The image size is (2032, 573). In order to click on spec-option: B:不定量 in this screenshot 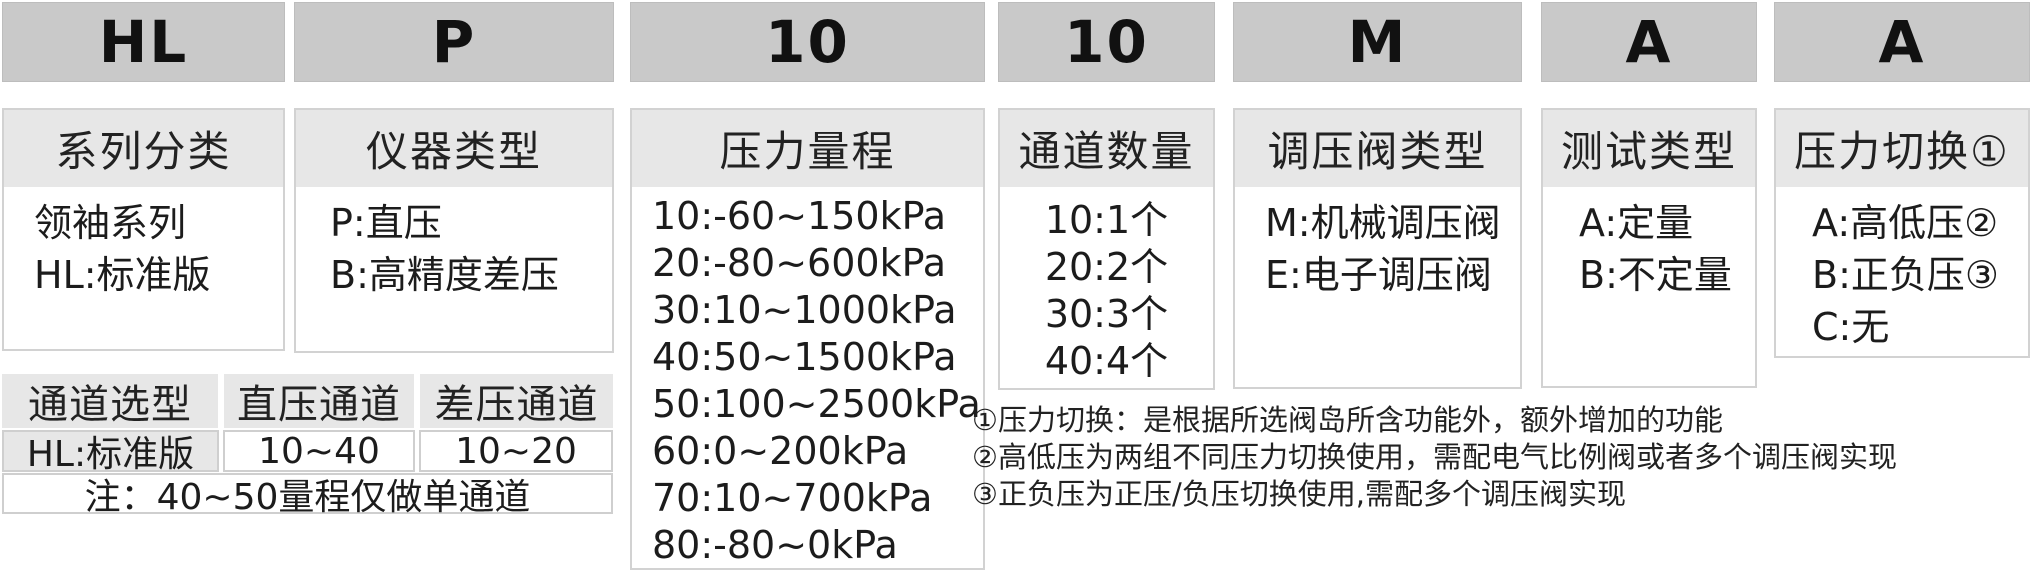, I will do `click(1655, 275)`.